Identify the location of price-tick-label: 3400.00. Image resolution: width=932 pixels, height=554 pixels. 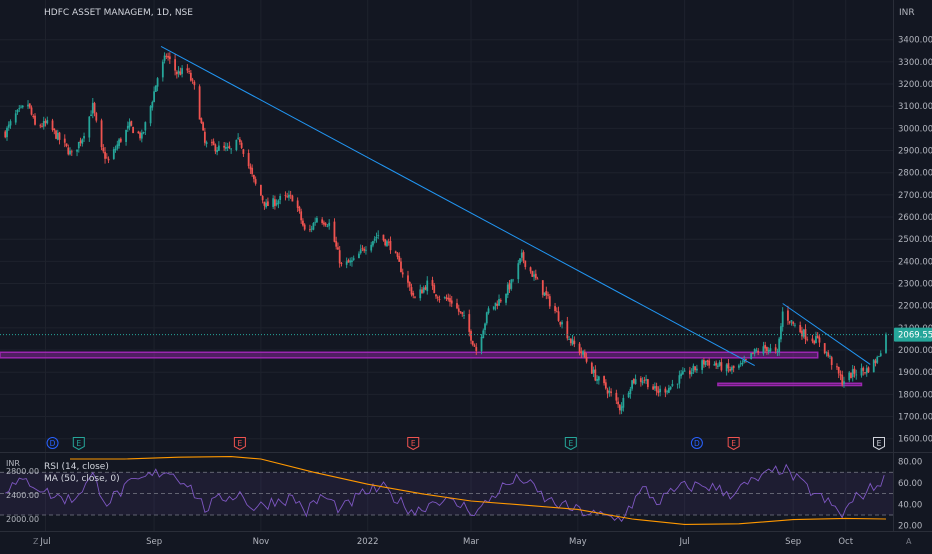
(915, 41).